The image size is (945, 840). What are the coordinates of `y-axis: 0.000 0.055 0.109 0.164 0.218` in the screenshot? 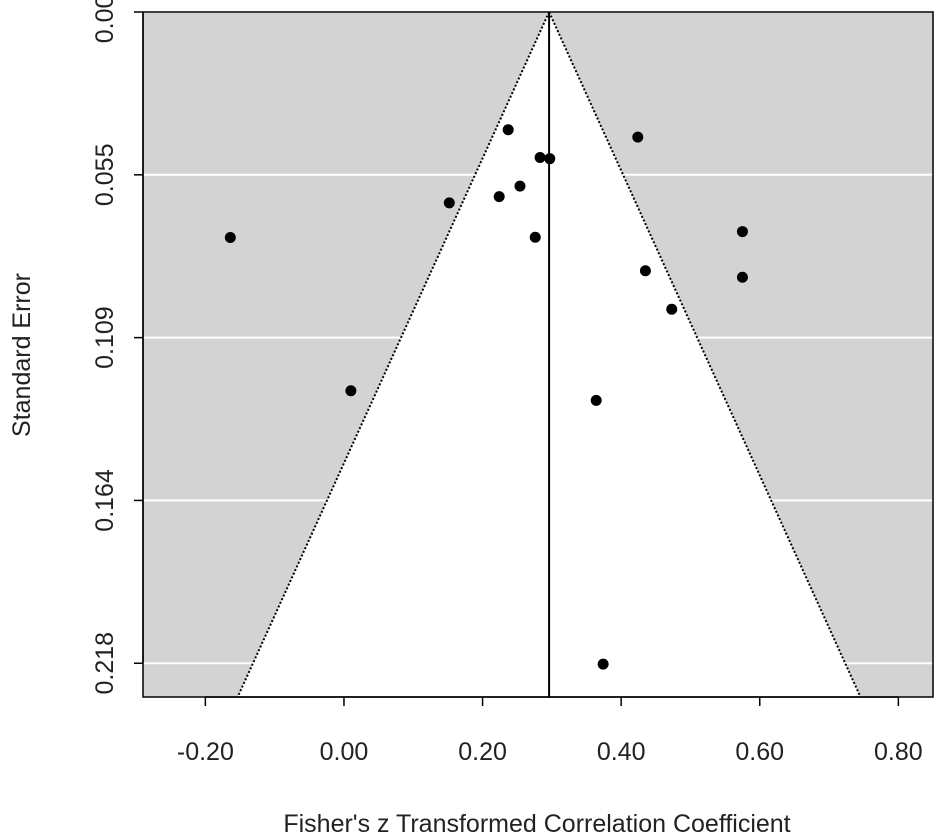 It's located at (117, 347).